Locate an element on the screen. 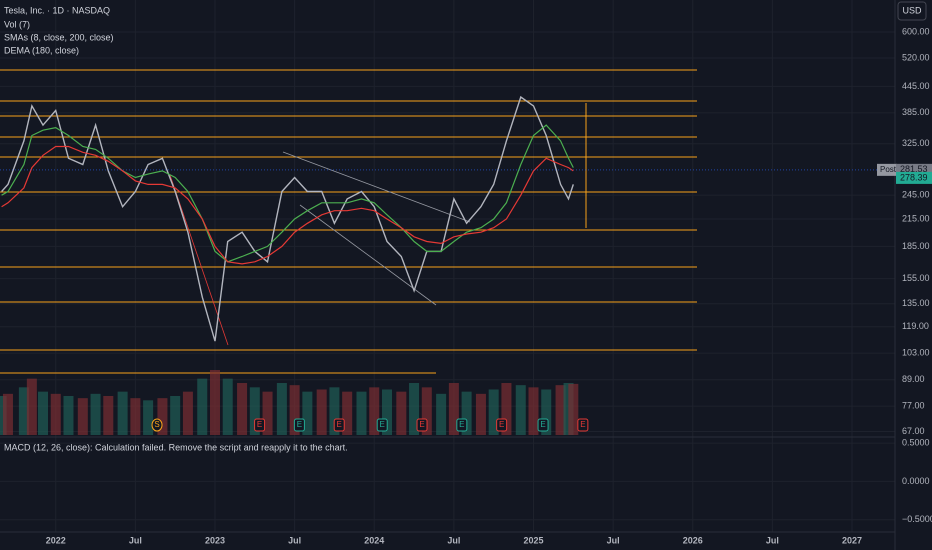 This screenshot has width=932, height=550. y-tick-label: 135.00 is located at coordinates (916, 303).